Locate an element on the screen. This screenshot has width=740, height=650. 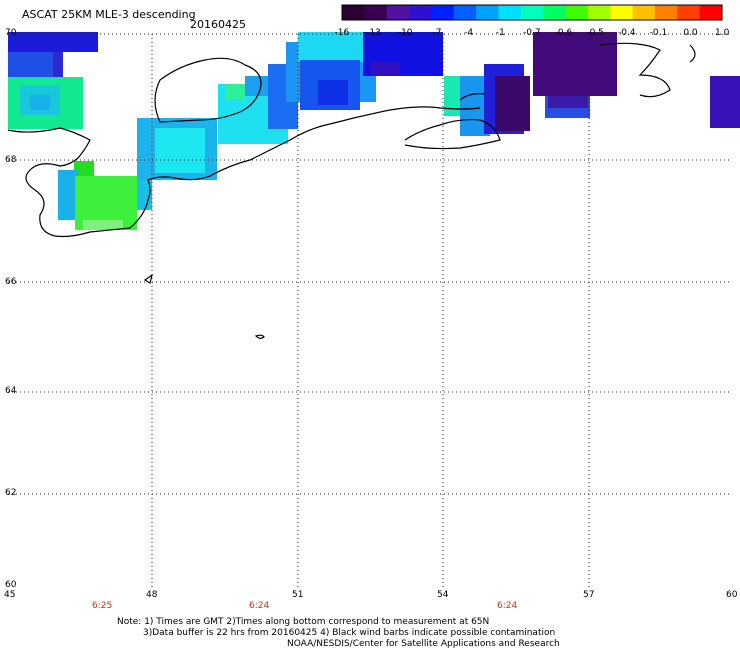
lon-label-45: 45 is located at coordinates (10, 595).